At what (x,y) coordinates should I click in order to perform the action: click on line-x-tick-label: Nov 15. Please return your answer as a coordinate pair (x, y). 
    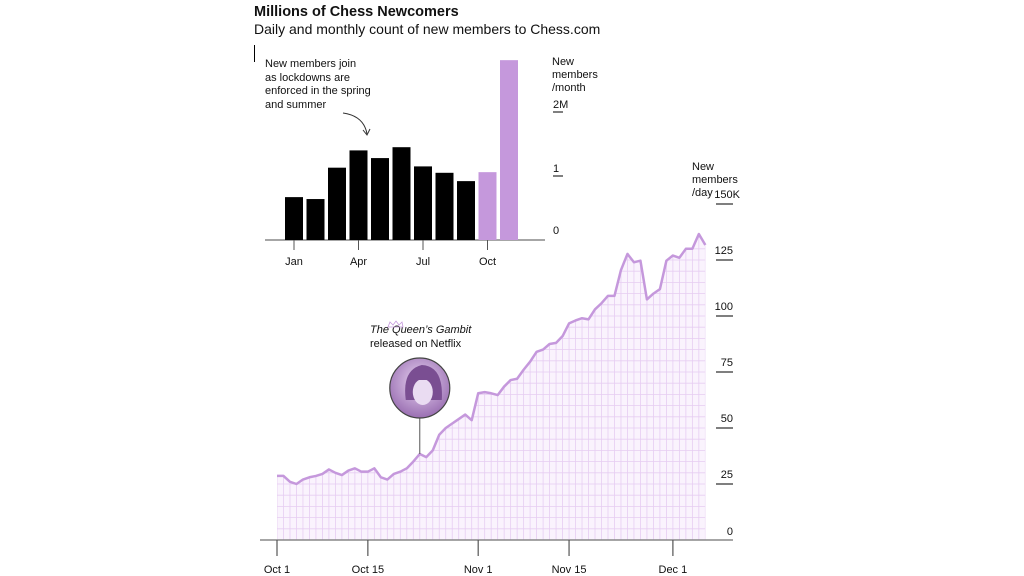
    Looking at the image, I should click on (569, 570).